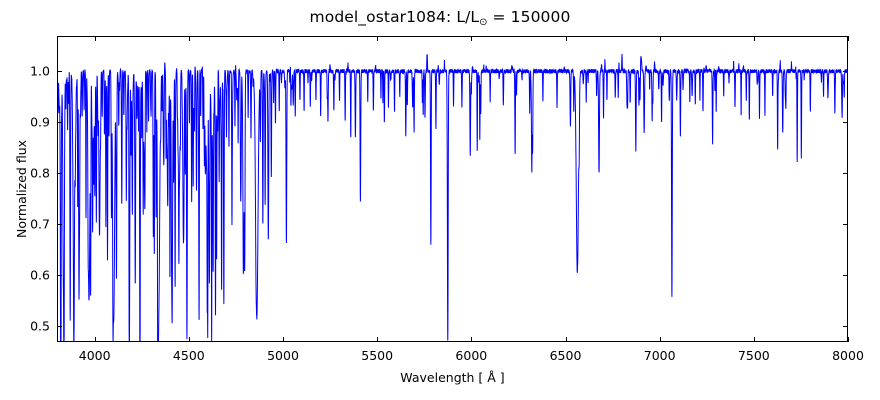 This screenshot has width=880, height=400. What do you see at coordinates (659, 355) in the screenshot?
I see `x-tick-label: 7000` at bounding box center [659, 355].